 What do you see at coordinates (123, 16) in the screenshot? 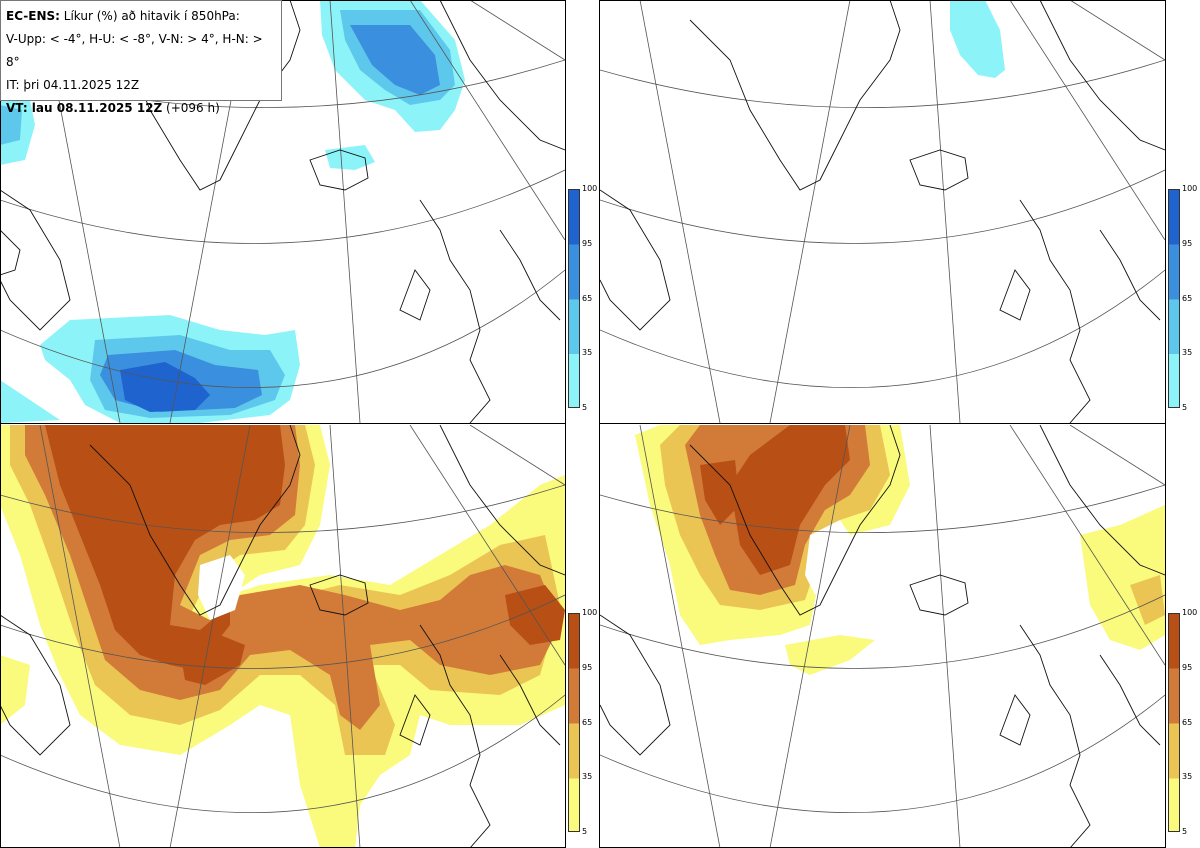
I see `legend-title: EC-ENS: Líkur (%) að hitavik í 850hPa:` at bounding box center [123, 16].